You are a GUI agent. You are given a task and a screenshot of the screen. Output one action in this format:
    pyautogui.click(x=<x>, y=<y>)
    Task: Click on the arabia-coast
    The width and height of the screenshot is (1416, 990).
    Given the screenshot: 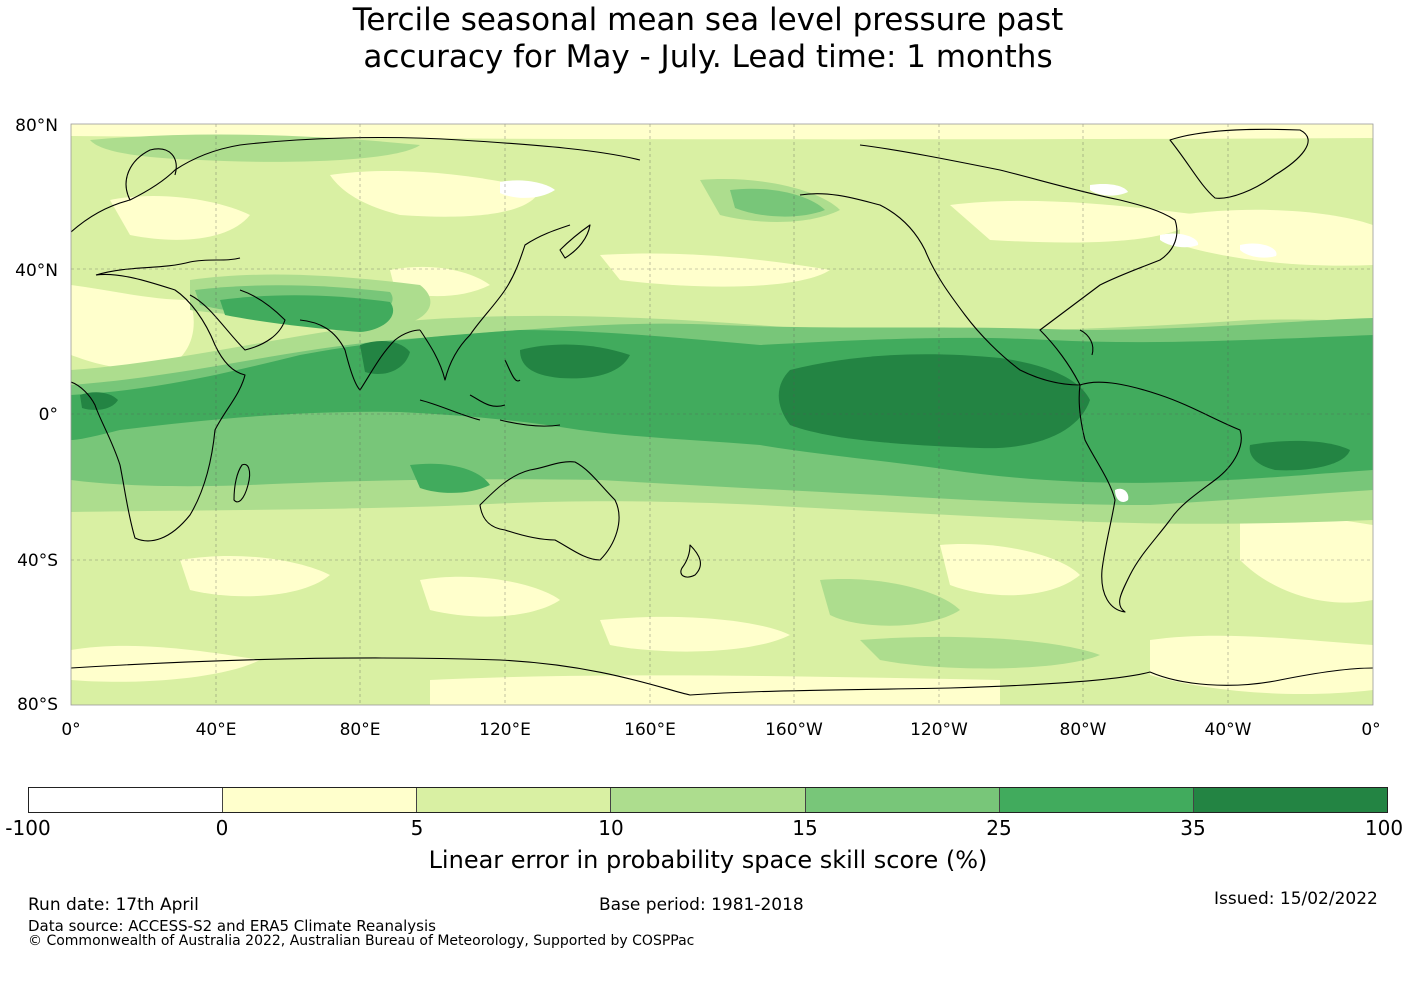 What is the action you would take?
    pyautogui.click(x=237, y=320)
    